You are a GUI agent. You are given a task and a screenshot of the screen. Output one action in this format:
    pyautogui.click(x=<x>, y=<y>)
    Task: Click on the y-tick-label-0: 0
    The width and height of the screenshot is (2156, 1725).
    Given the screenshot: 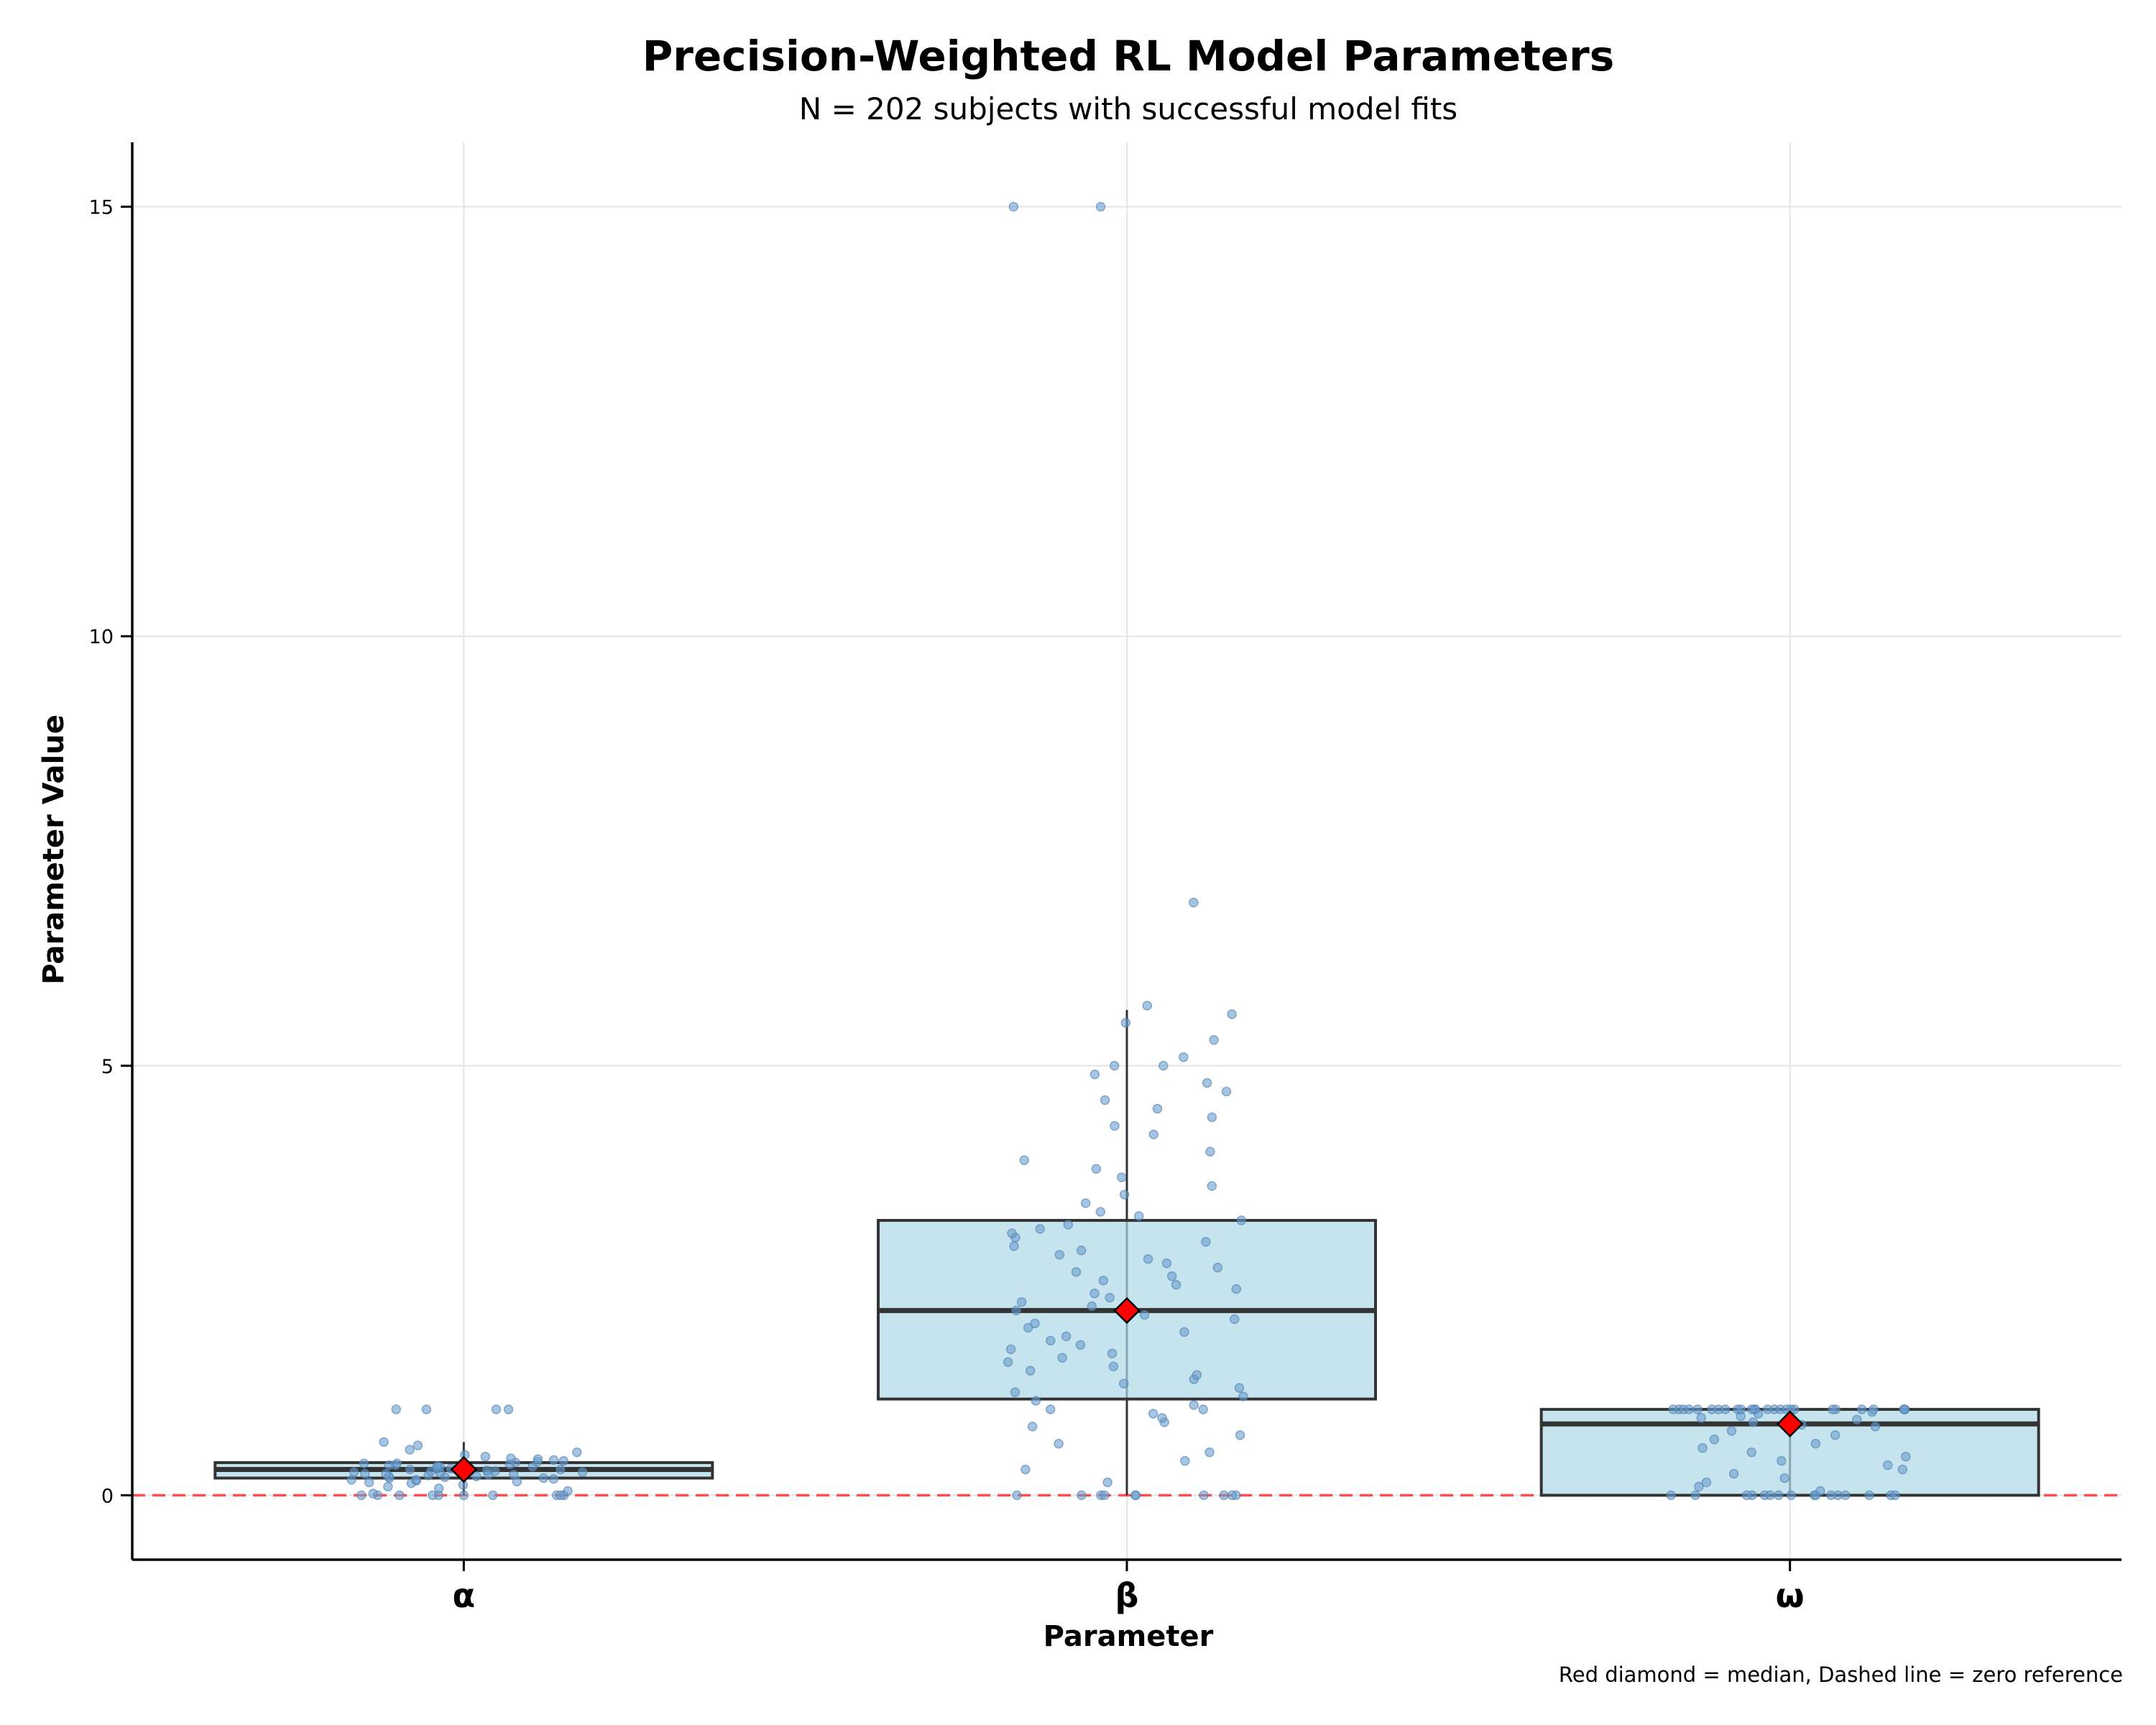 What is the action you would take?
    pyautogui.click(x=108, y=1496)
    